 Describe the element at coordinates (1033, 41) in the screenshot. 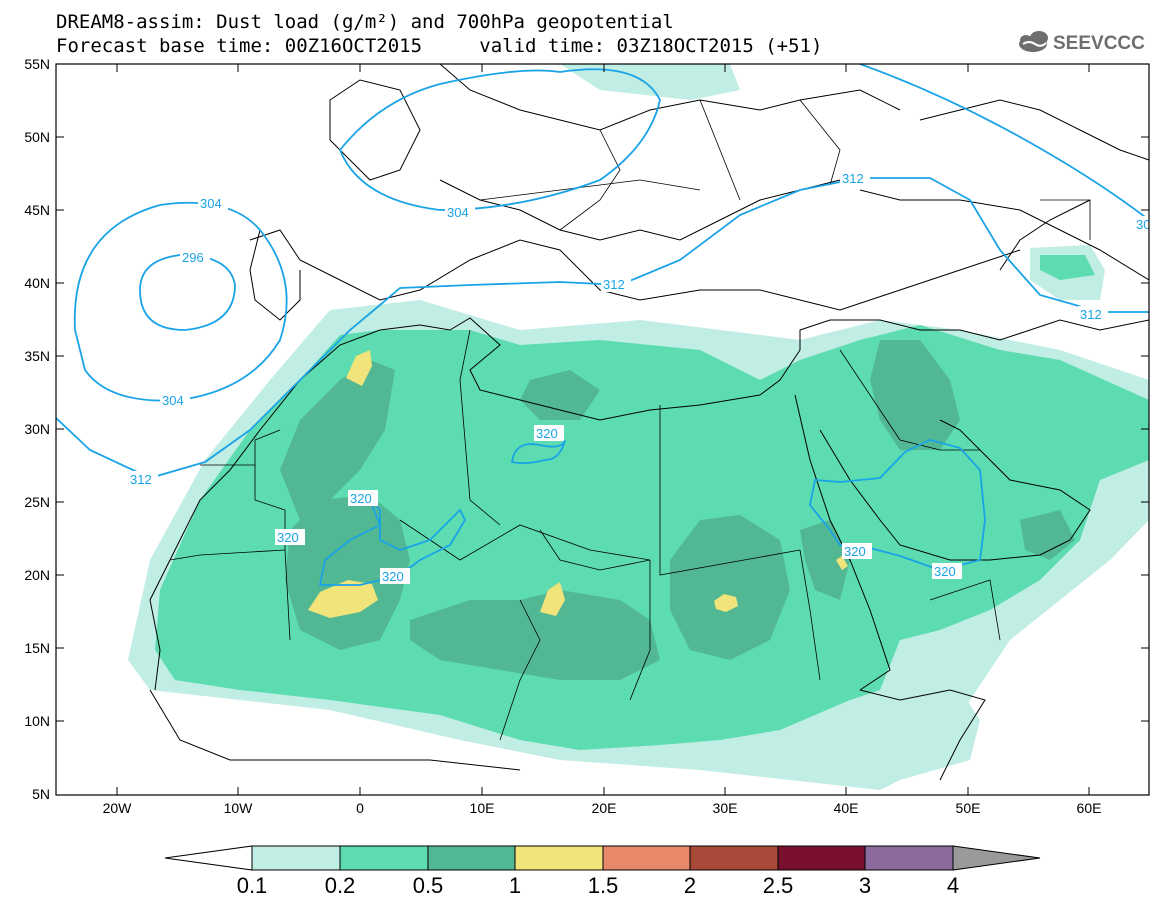

I see `cloud-icon` at that location.